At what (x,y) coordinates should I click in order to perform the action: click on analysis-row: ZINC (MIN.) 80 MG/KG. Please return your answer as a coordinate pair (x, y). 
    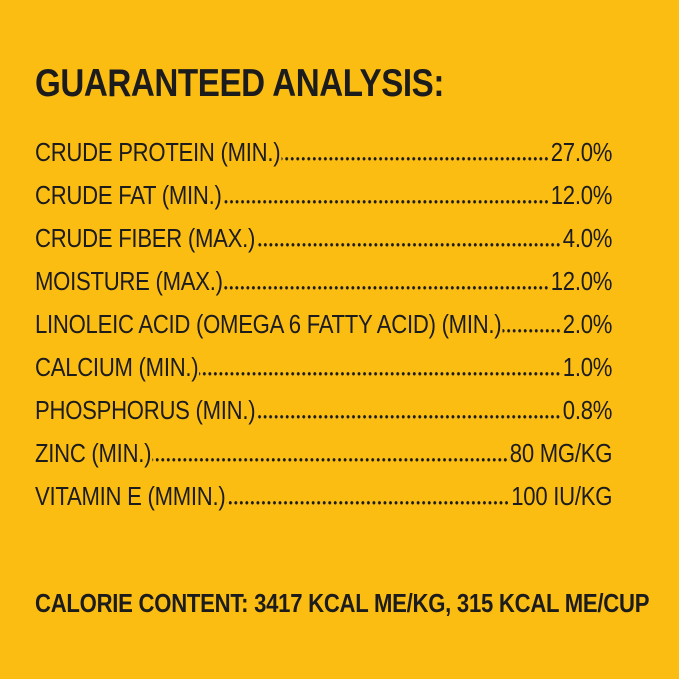
    Looking at the image, I should click on (323, 453).